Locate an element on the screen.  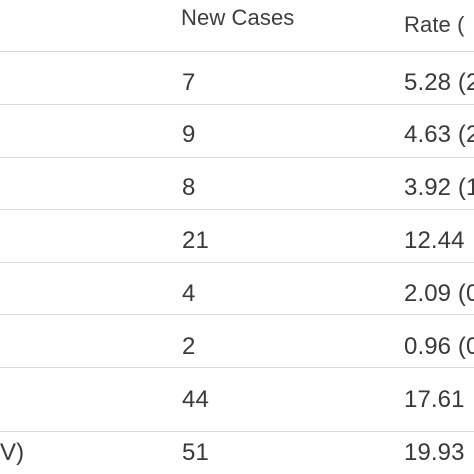
row-3-new-cases: 8 is located at coordinates (189, 187).